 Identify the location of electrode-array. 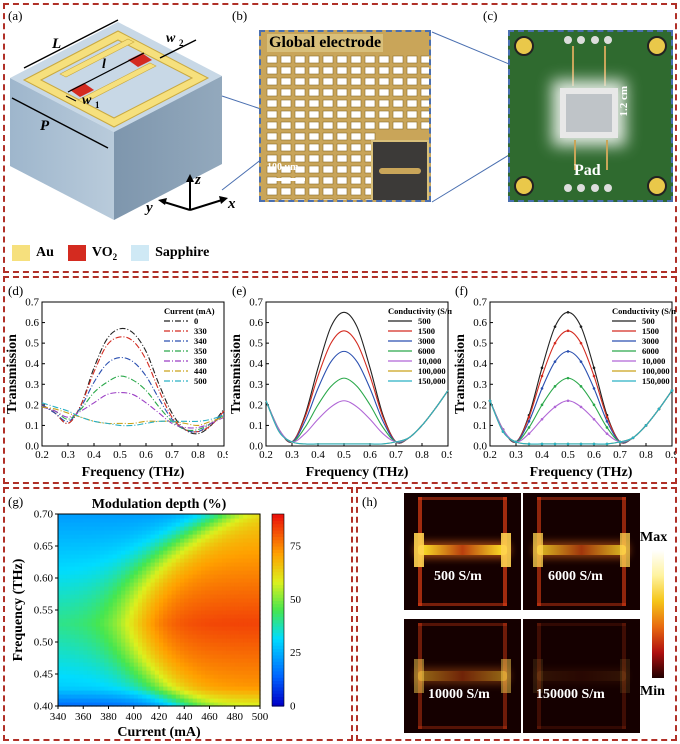
(347, 127).